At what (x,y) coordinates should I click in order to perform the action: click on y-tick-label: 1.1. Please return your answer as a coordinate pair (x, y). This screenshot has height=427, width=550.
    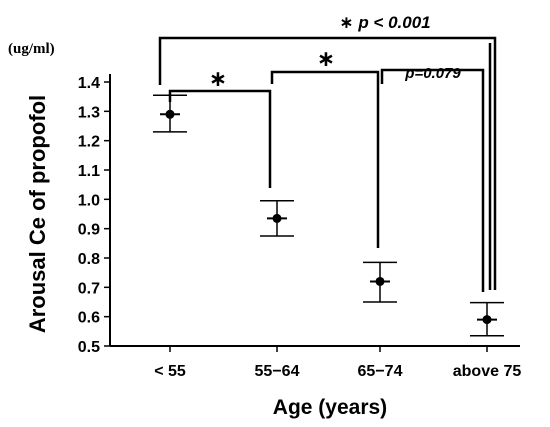
    Looking at the image, I should click on (89, 171).